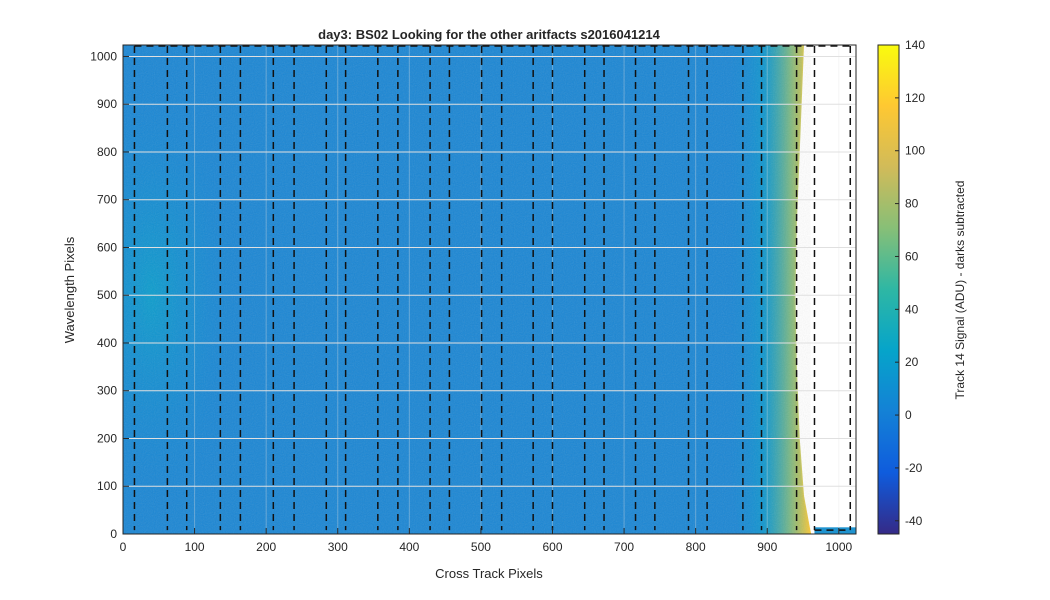 This screenshot has height=600, width=1050. I want to click on x-axis-ticks: 0 100 200 300 400 500 600 700 800 900 1000, so click(486, 541).